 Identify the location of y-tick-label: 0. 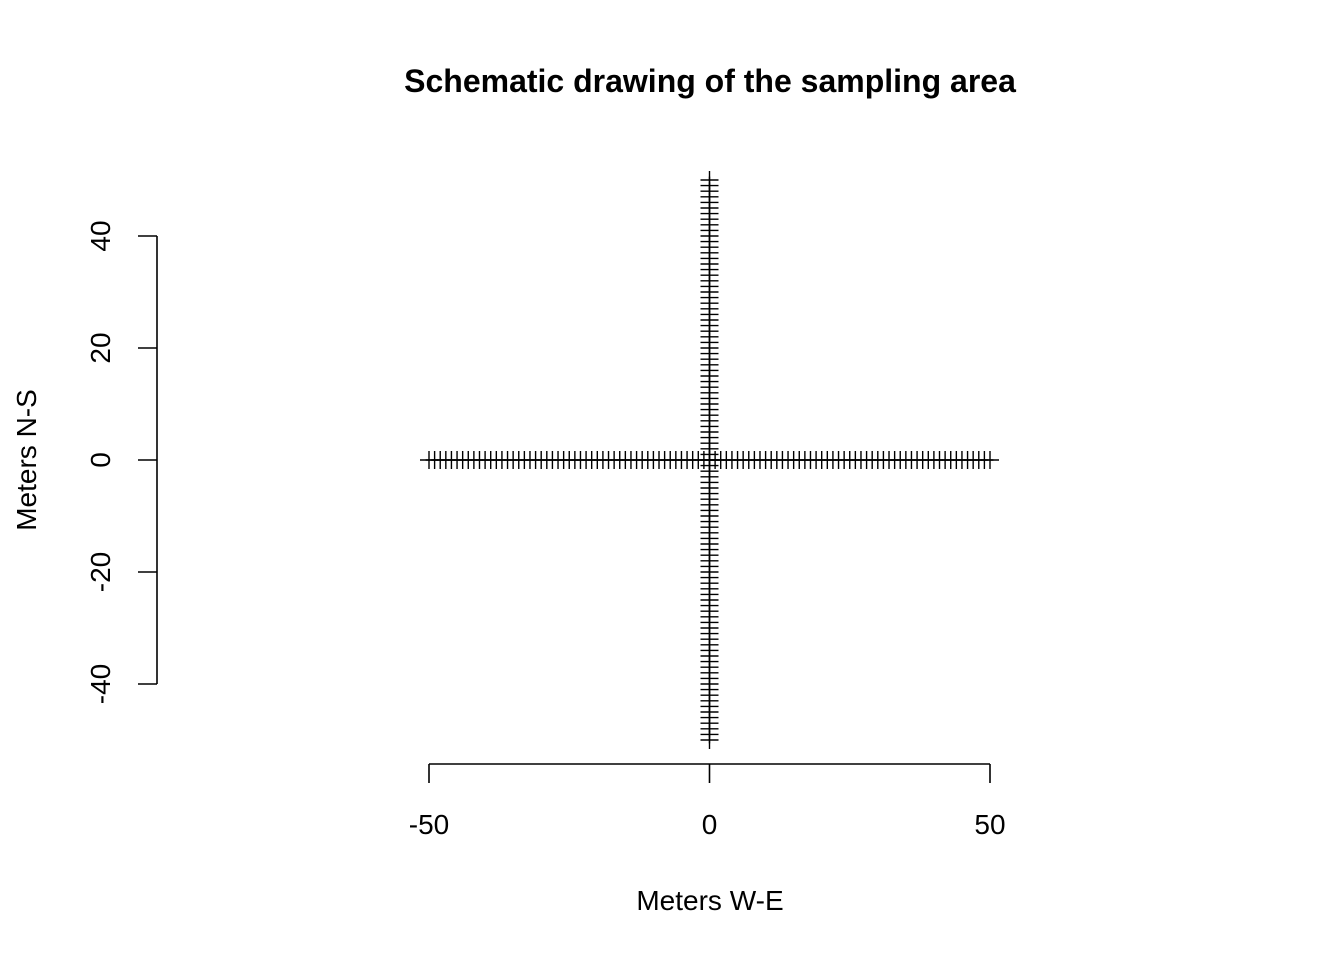
(100, 460).